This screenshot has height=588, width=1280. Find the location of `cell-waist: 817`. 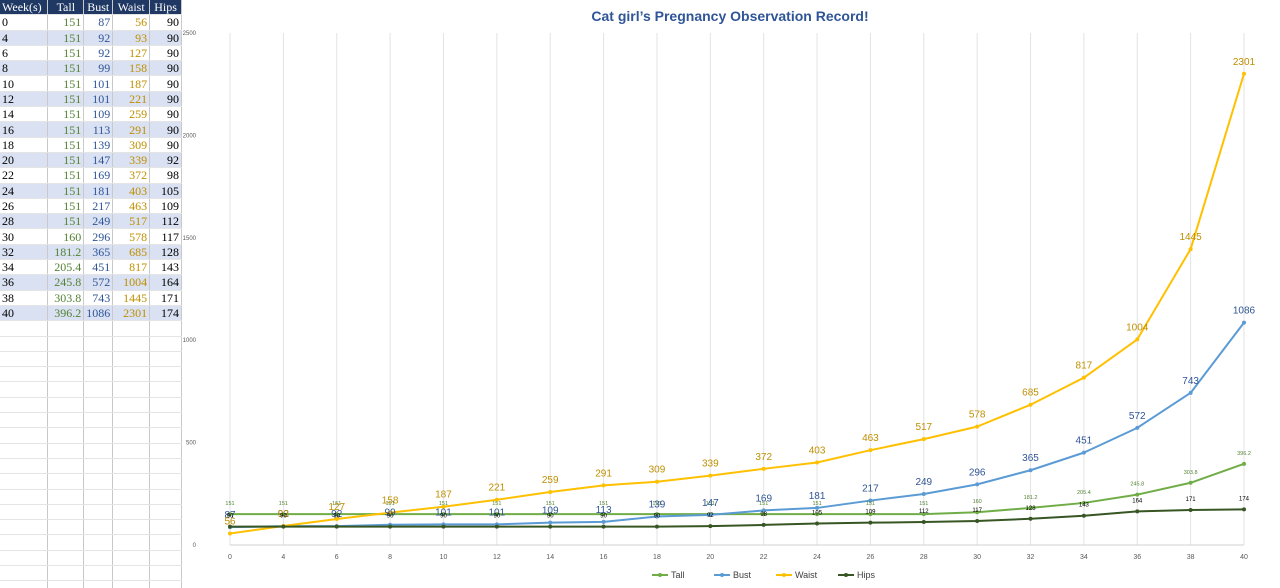

cell-waist: 817 is located at coordinates (131, 267).